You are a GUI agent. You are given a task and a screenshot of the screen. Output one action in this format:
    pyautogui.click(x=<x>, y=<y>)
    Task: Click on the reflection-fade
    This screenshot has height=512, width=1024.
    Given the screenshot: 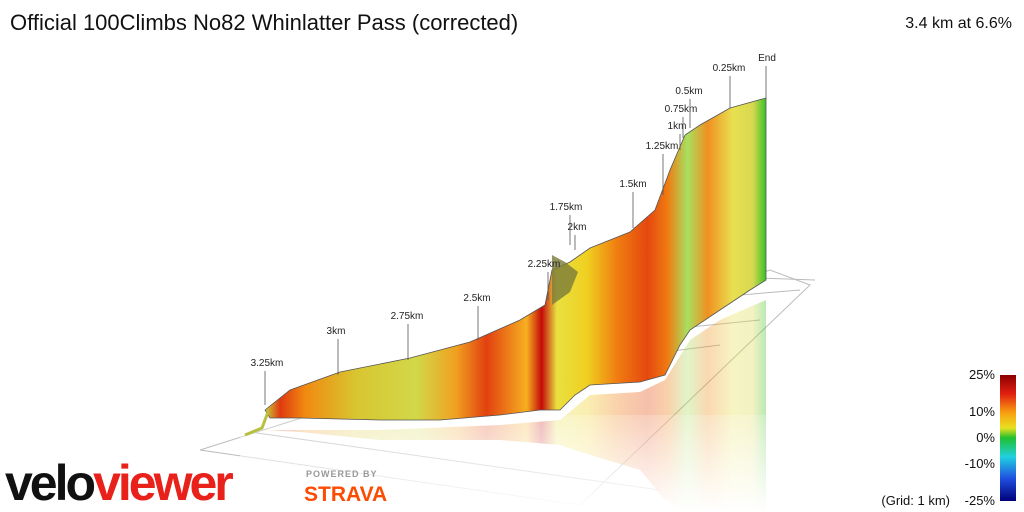 What is the action you would take?
    pyautogui.click(x=530, y=463)
    